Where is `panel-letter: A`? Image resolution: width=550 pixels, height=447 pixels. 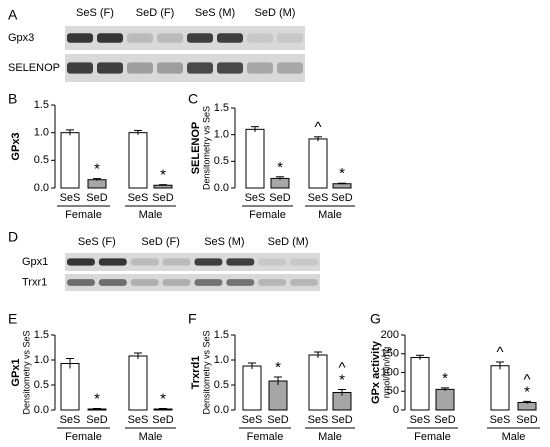
panel-letter: A is located at coordinates (13, 15).